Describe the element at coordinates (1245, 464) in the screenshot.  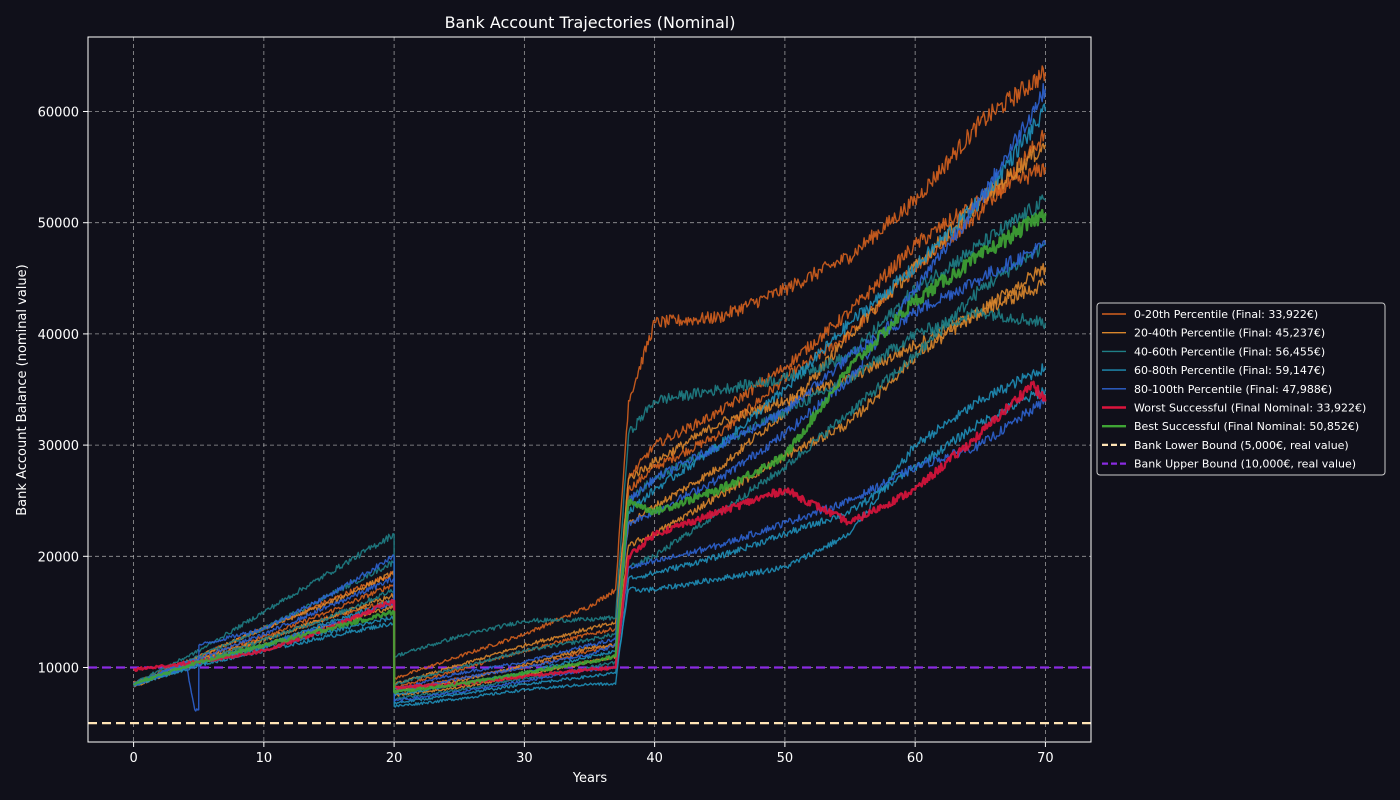
I see `legend-label: Bank Upper Bound (10,000€, real value)` at that location.